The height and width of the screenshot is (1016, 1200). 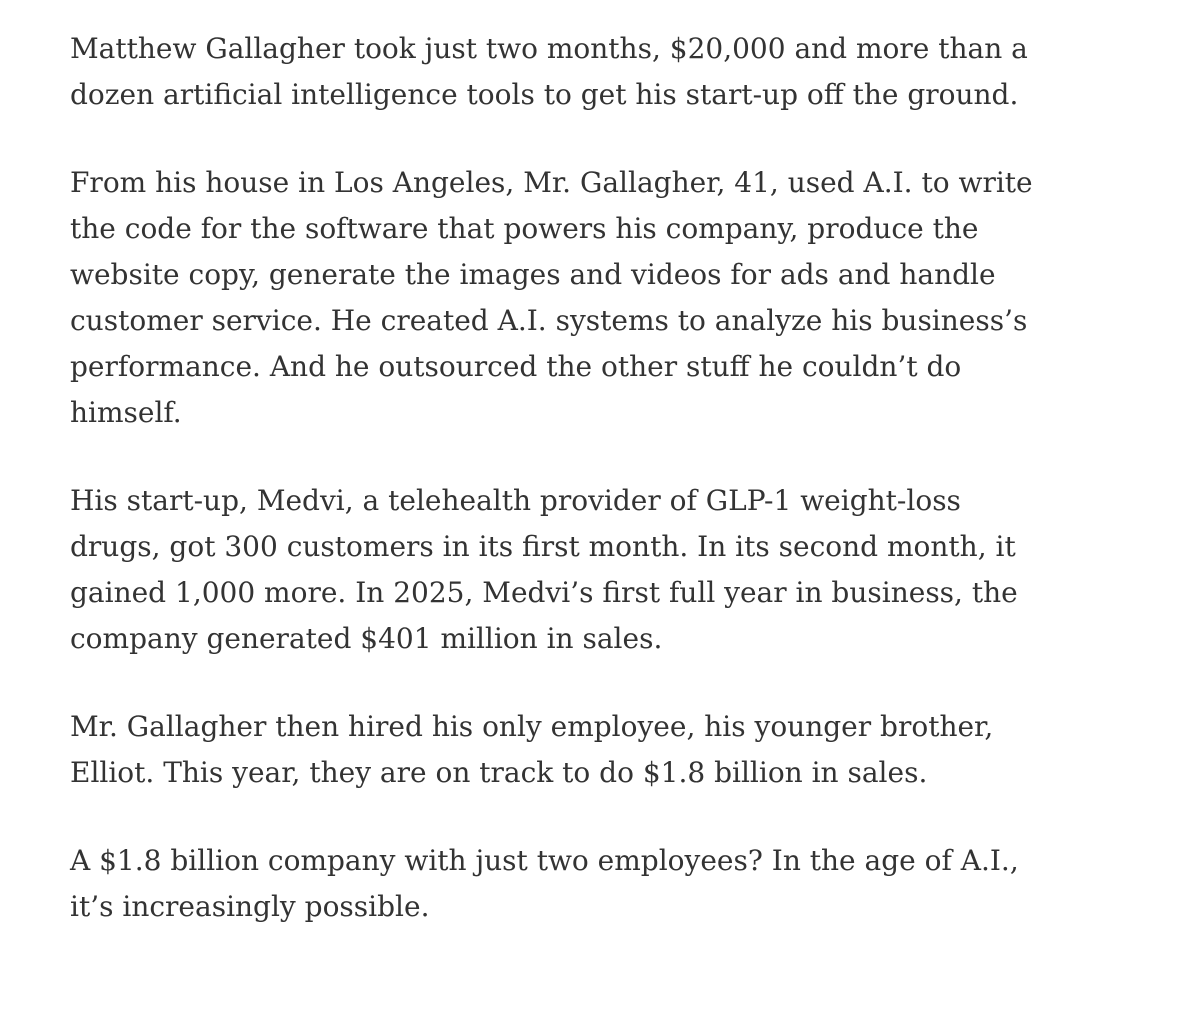 I want to click on text-line: himself., so click(x=126, y=412).